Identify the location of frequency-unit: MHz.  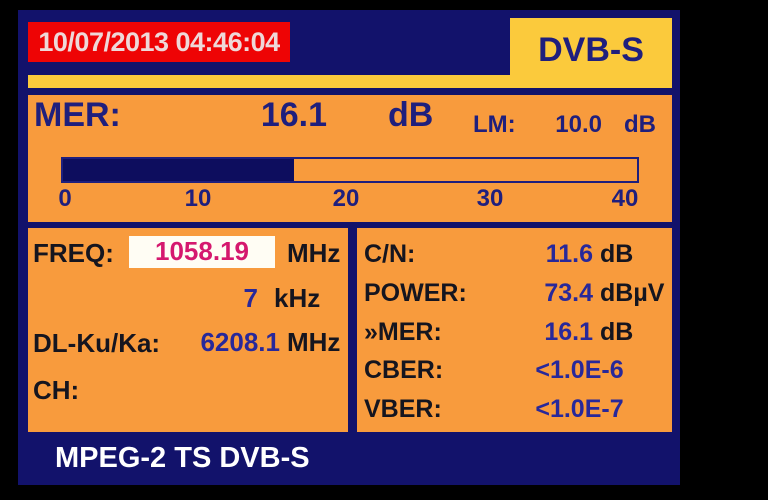
(314, 253).